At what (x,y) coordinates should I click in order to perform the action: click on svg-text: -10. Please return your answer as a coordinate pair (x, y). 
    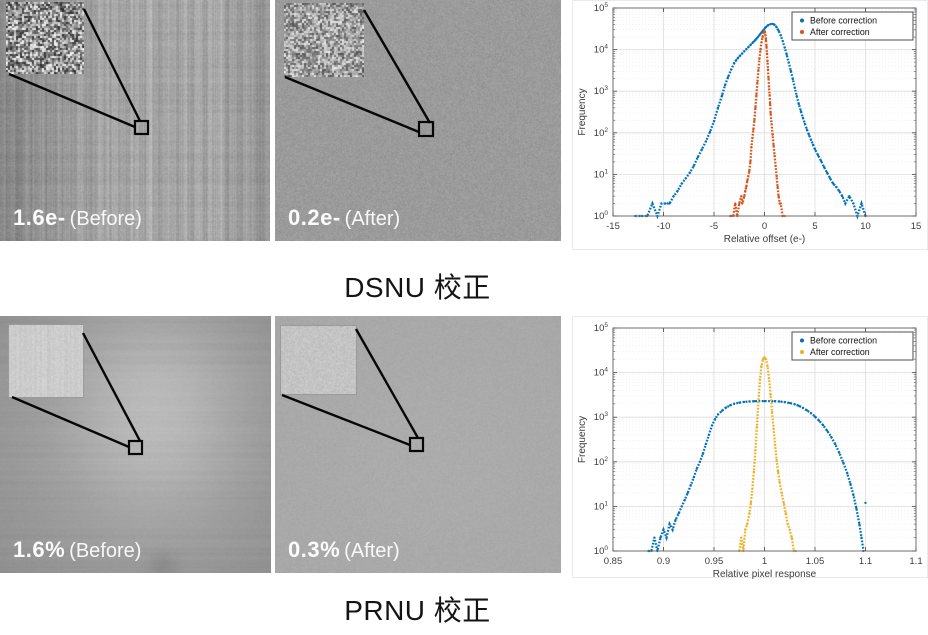
    Looking at the image, I should click on (664, 226).